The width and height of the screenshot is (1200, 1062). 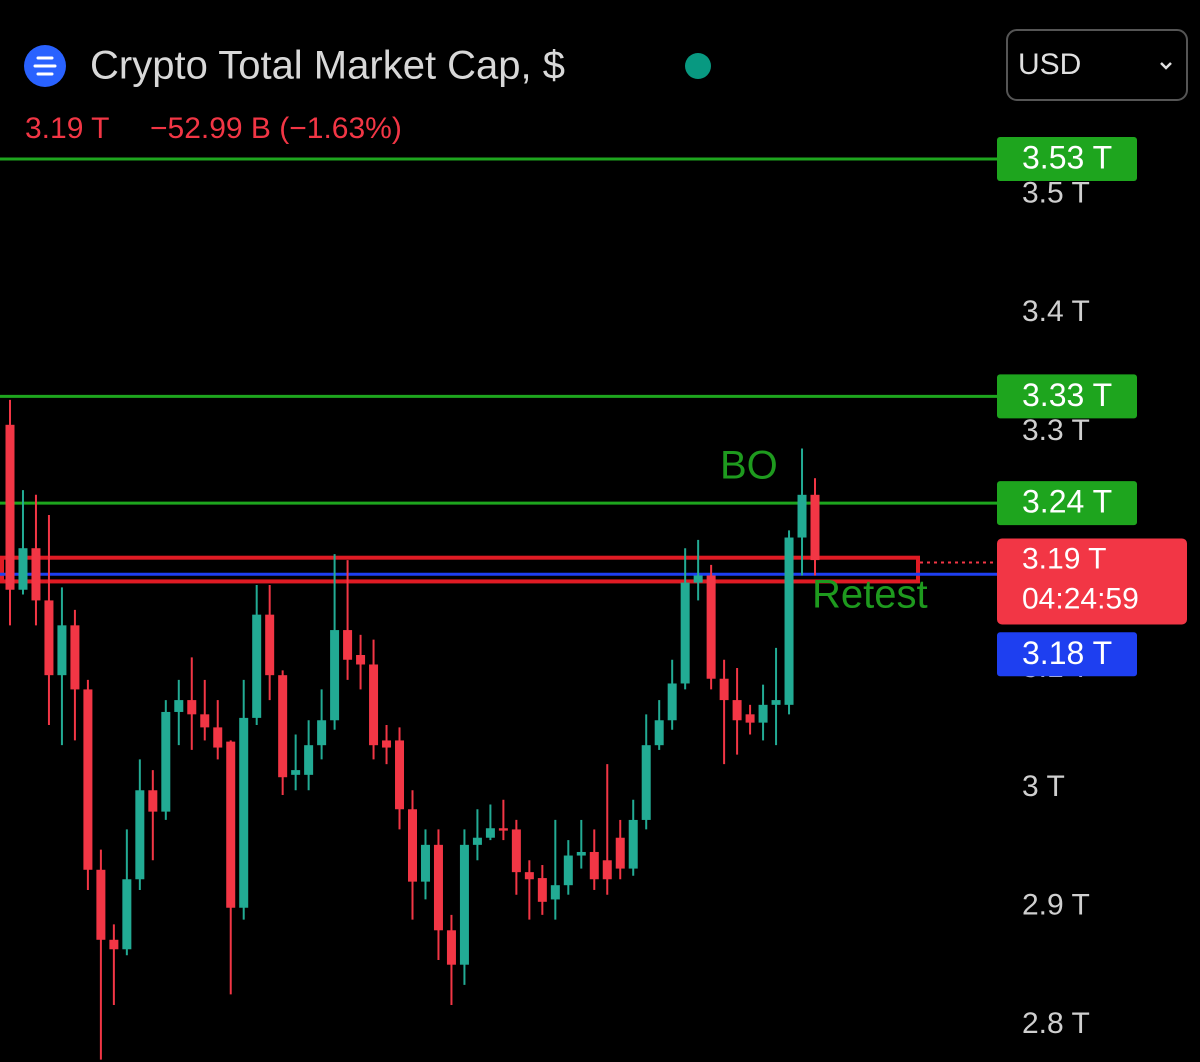 I want to click on currency-select, so click(x=1097, y=65).